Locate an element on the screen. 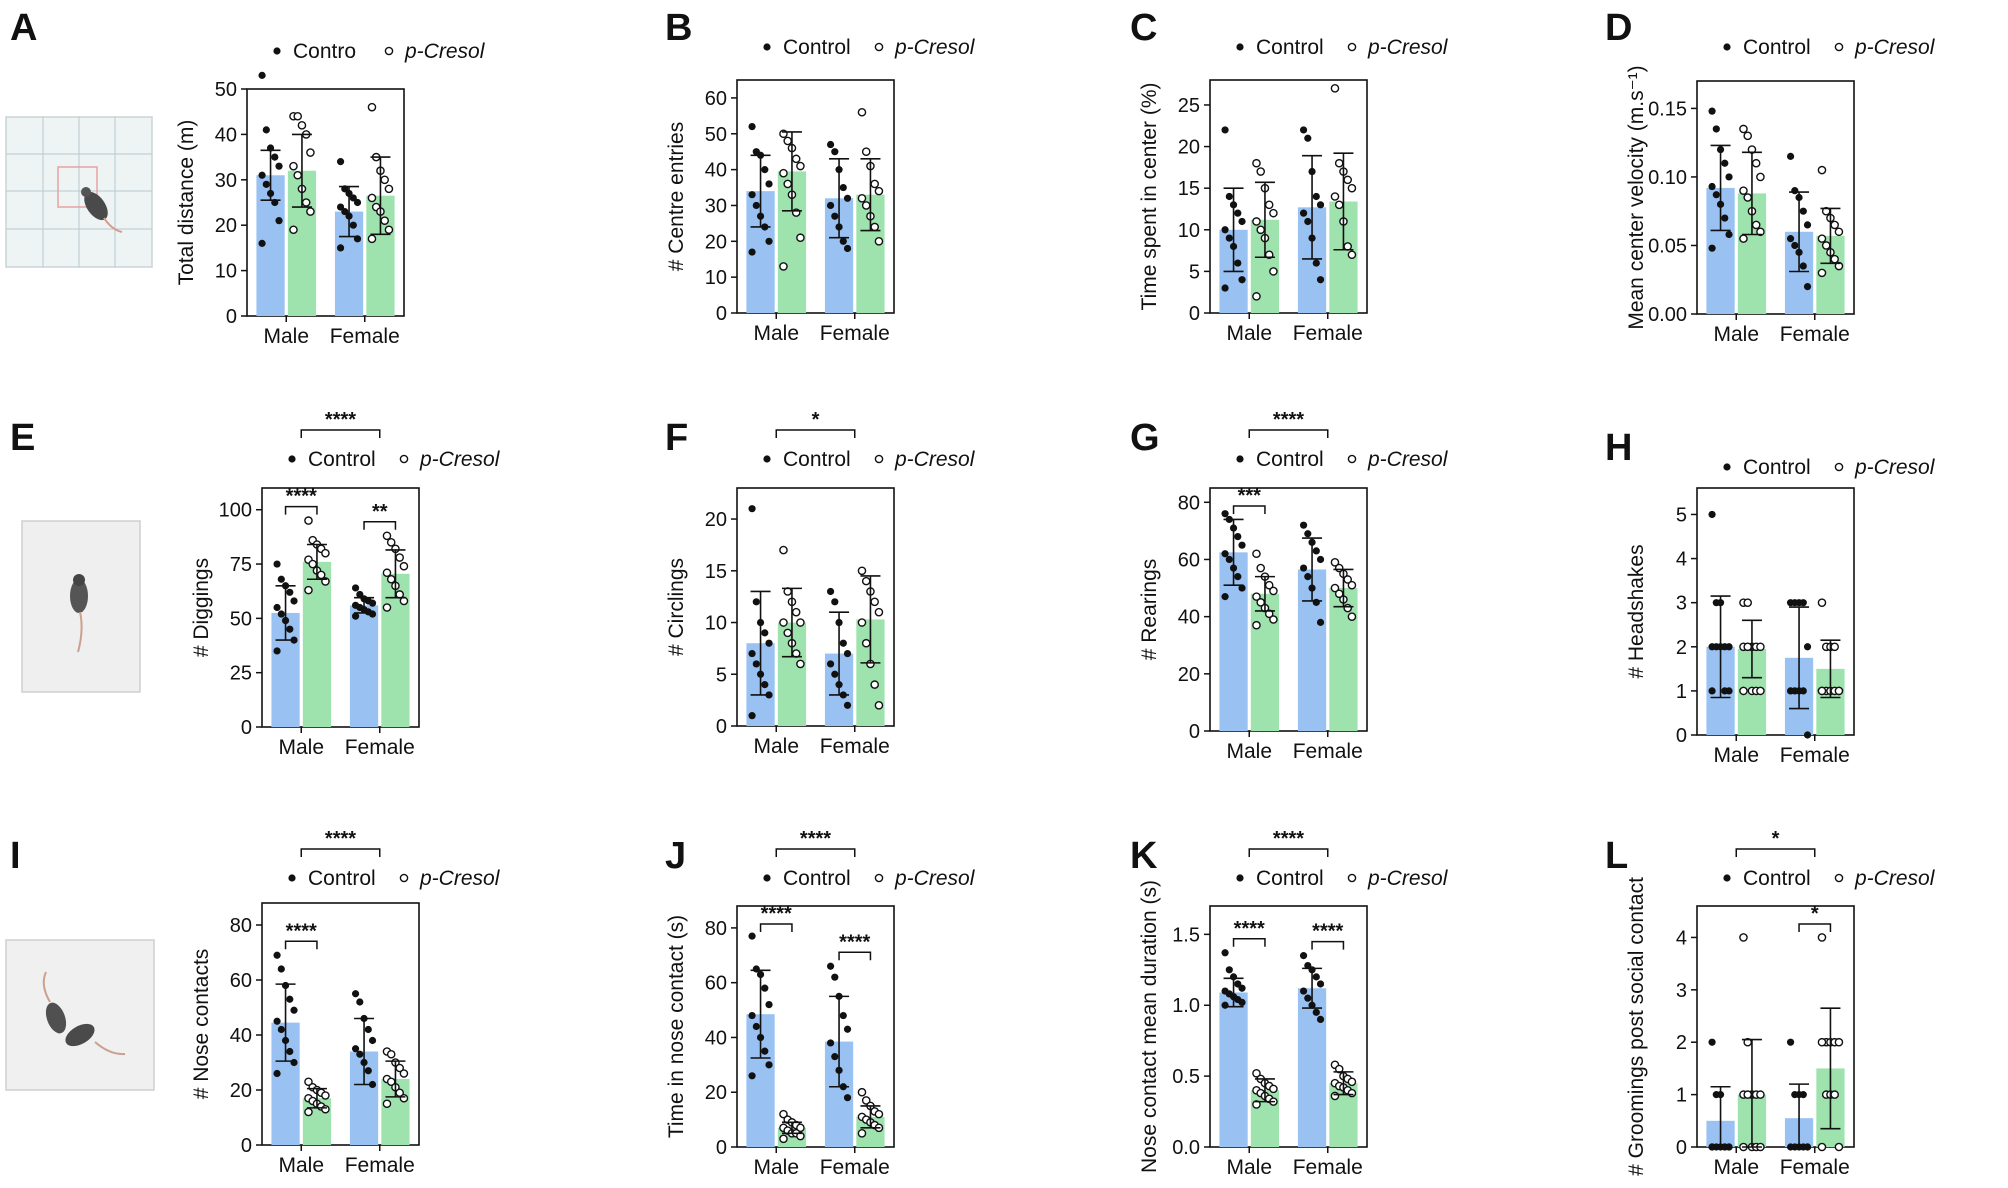 The image size is (2008, 1188). y-tick-label: 0.5 is located at coordinates (1186, 1077).